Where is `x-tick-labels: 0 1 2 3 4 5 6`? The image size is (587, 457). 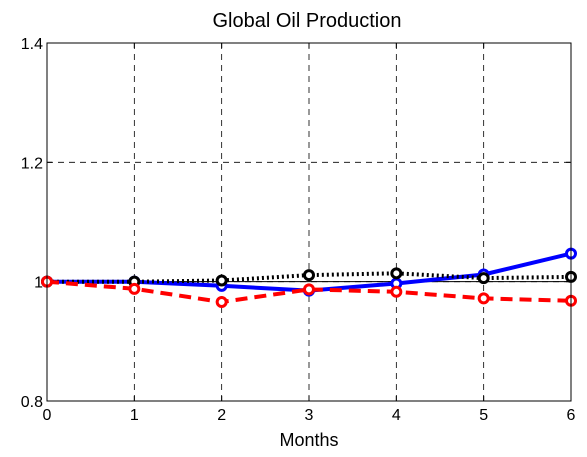 x-tick-labels: 0 1 2 3 4 5 6 is located at coordinates (309, 415).